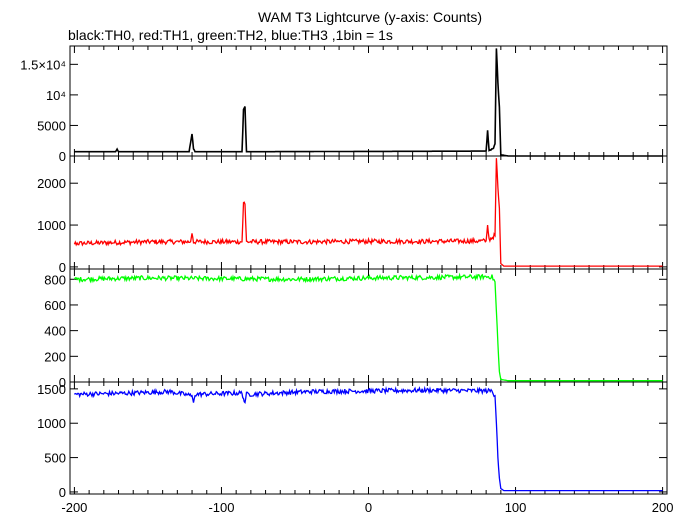 The width and height of the screenshot is (689, 515). What do you see at coordinates (51, 125) in the screenshot?
I see `y-tick-label: 5000` at bounding box center [51, 125].